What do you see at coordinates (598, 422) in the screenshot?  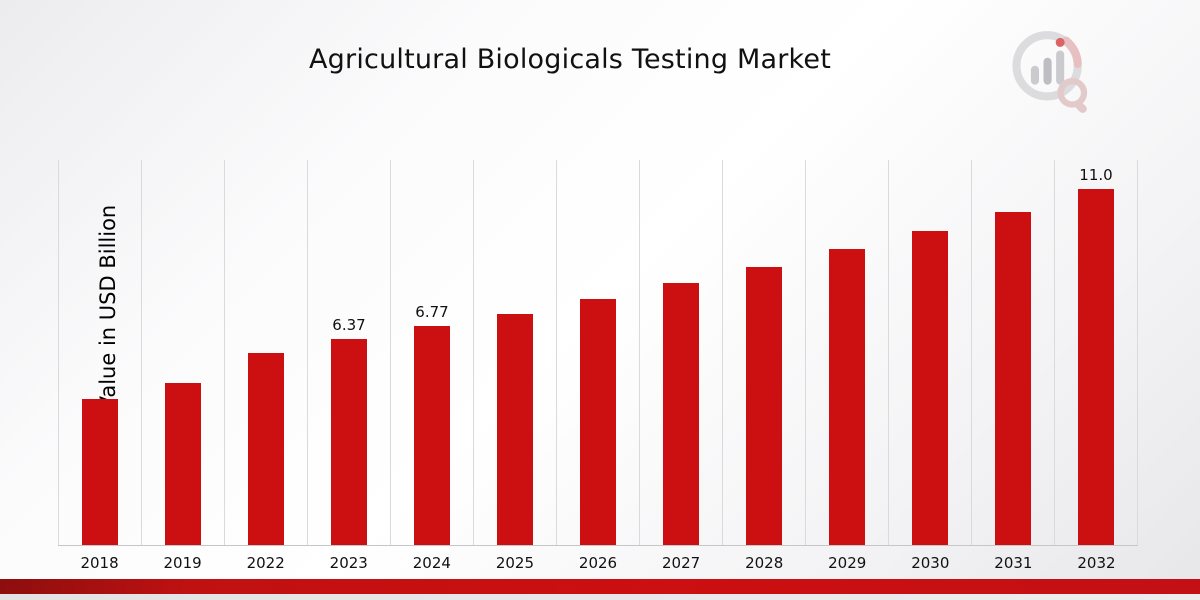 I see `bar-2026` at bounding box center [598, 422].